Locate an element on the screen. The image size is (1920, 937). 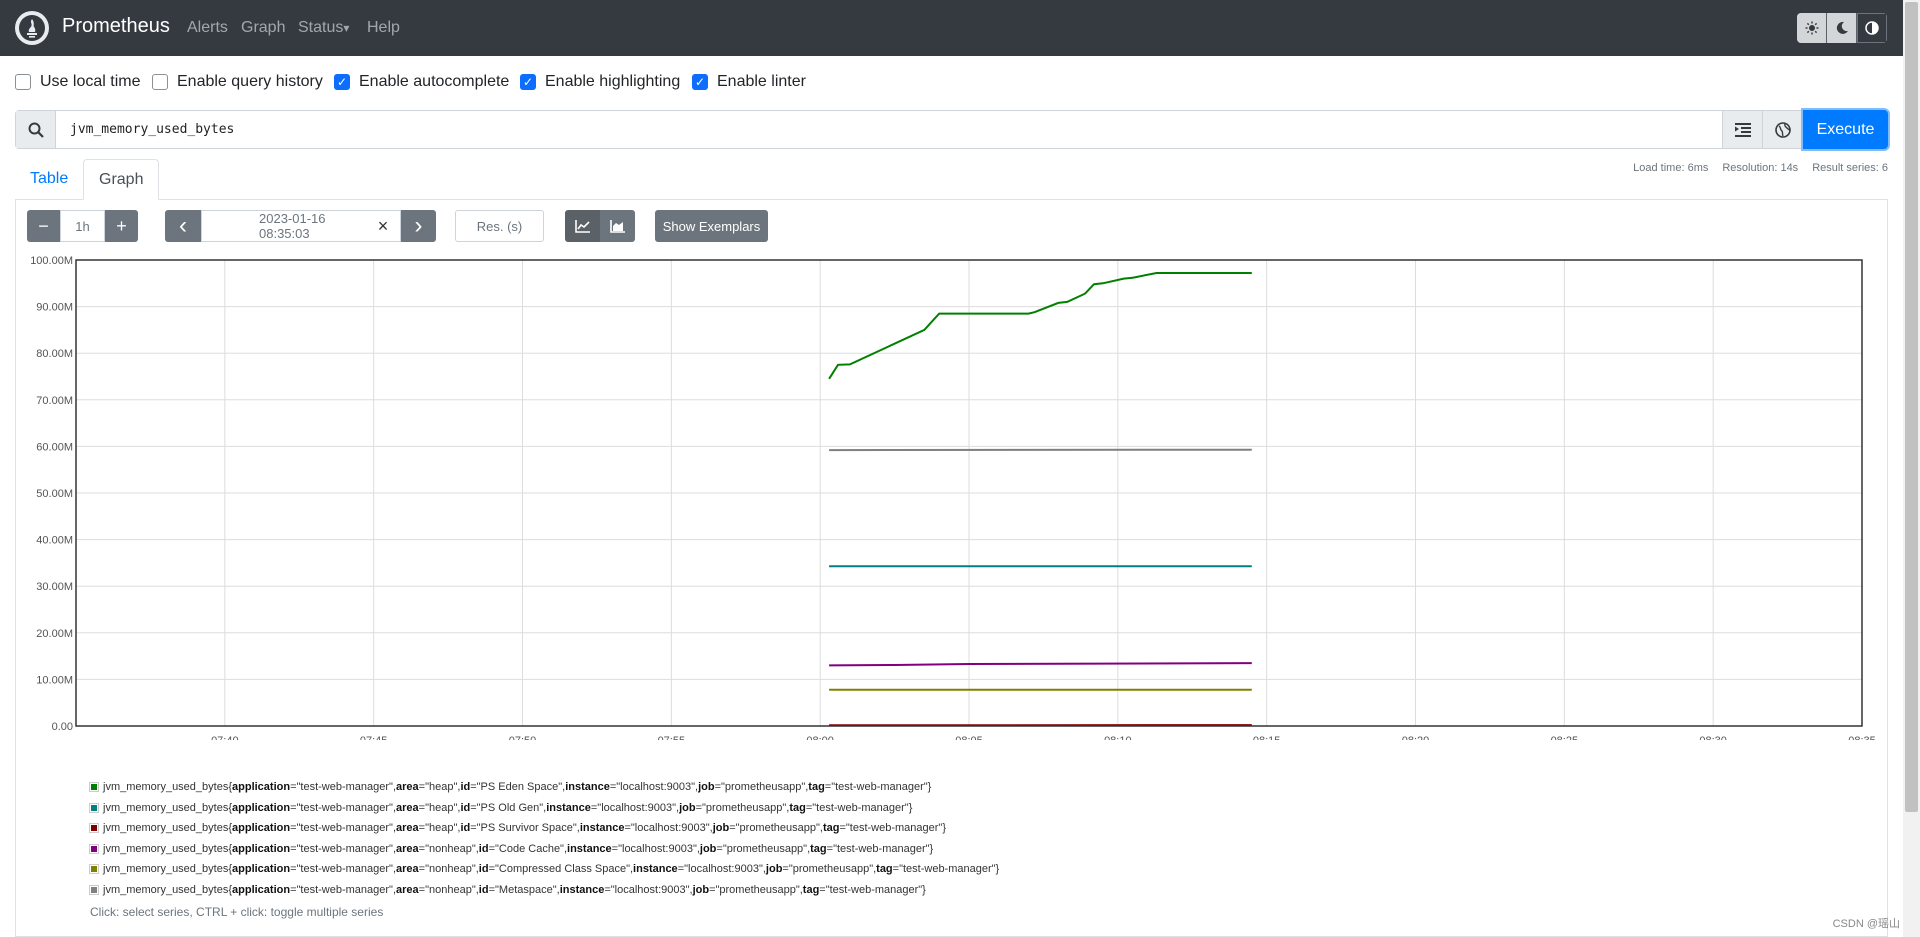
option-query-history: Enable query history is located at coordinates (237, 82).